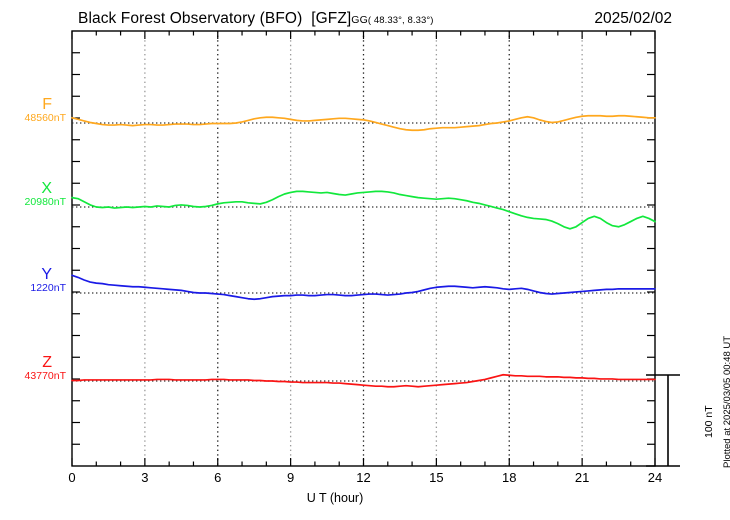  I want to click on observatory-coordinates: ( 48.33°, 8.33°), so click(400, 20).